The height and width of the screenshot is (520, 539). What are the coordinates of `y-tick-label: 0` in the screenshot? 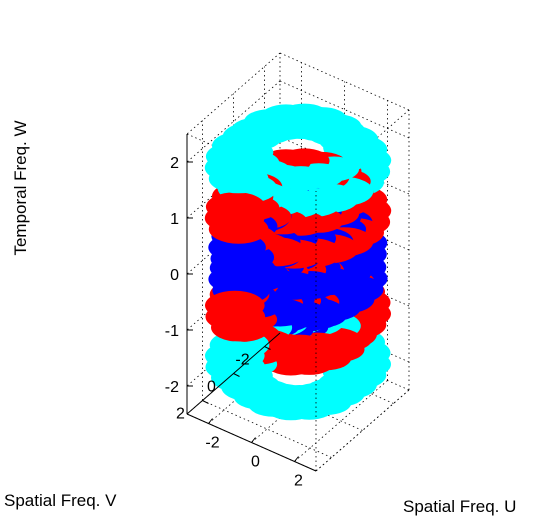 It's located at (211, 387).